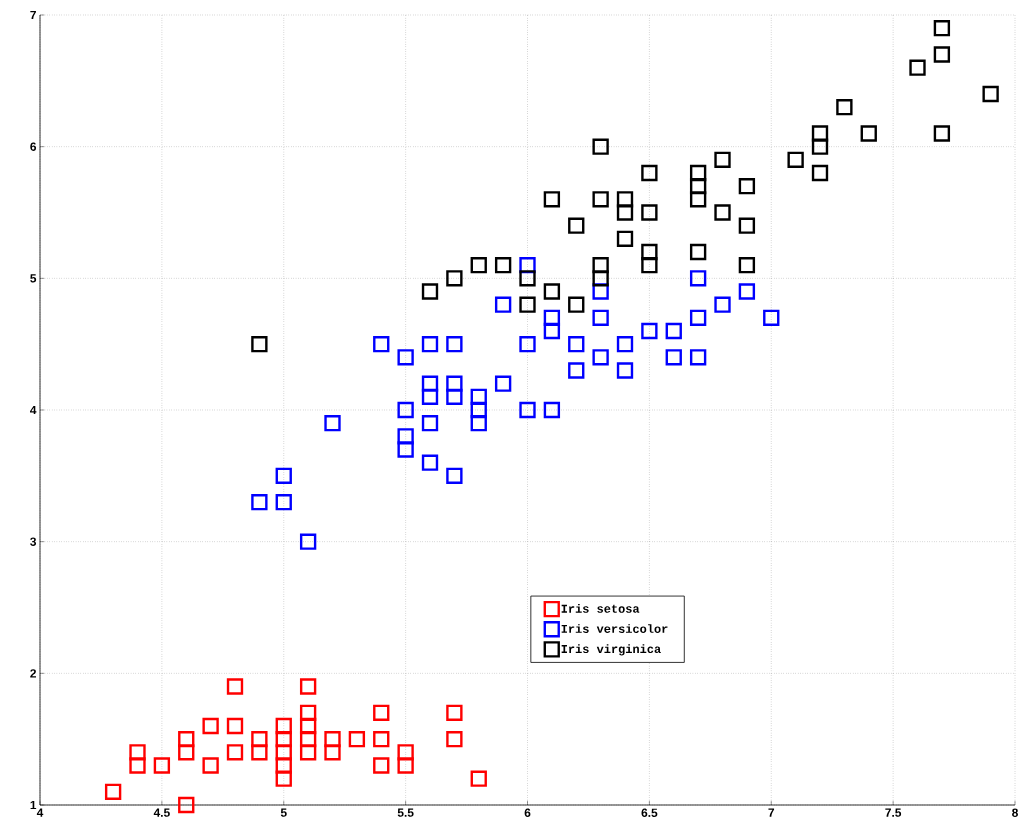 The image size is (1036, 829). Describe the element at coordinates (40, 812) in the screenshot. I see `x-tick-label: 4` at that location.